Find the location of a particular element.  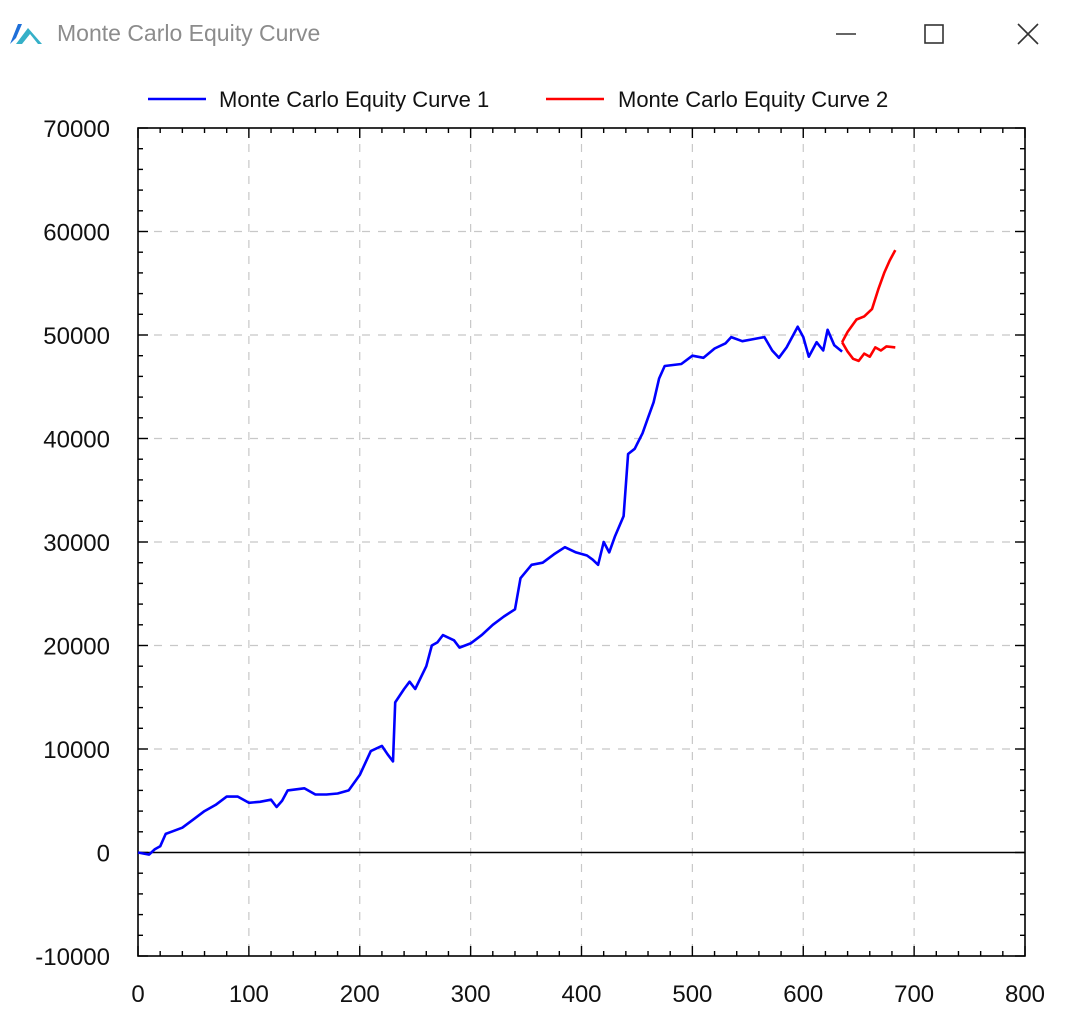

legend-label-series-1: Monte Carlo Equity Curve 1 is located at coordinates (354, 99).